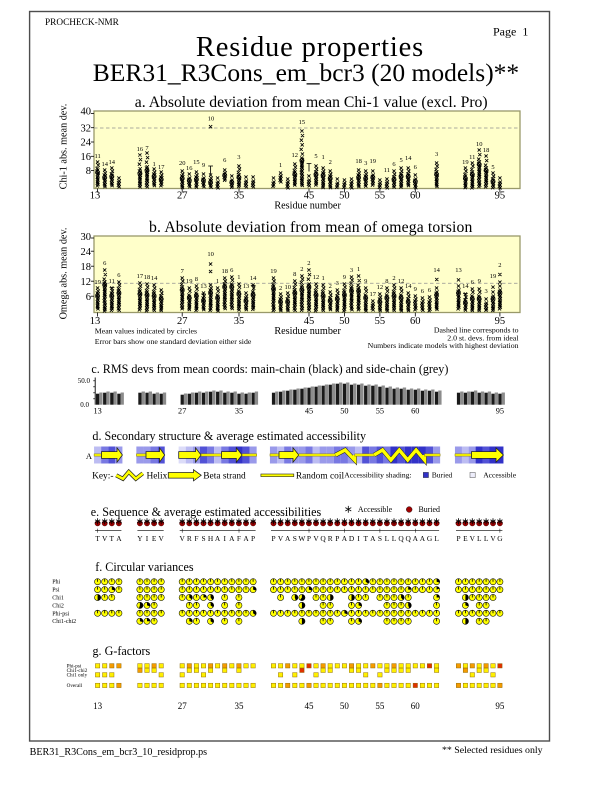 The image size is (612, 792). Describe the element at coordinates (442, 474) in the screenshot. I see `svg-text: Buried` at that location.